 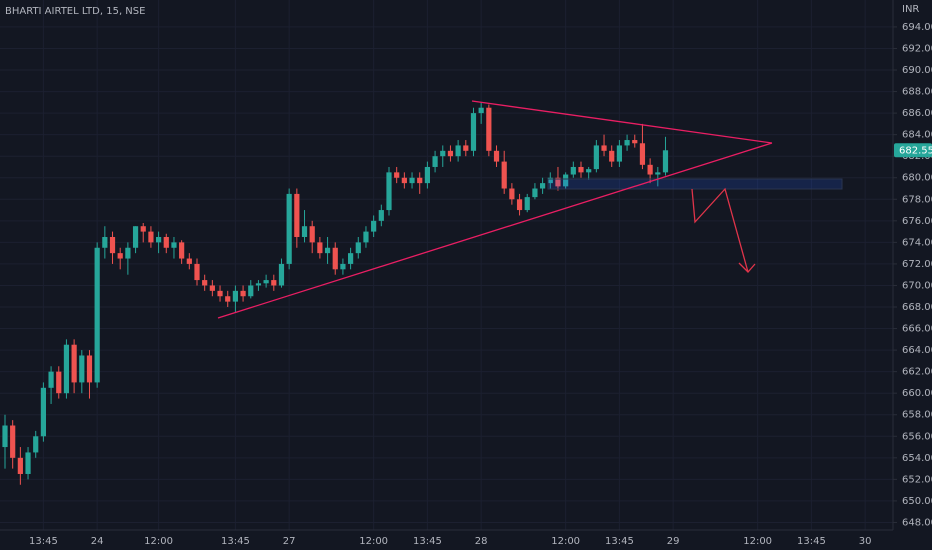 What do you see at coordinates (917, 372) in the screenshot?
I see `y-tick-label: 662.00` at bounding box center [917, 372].